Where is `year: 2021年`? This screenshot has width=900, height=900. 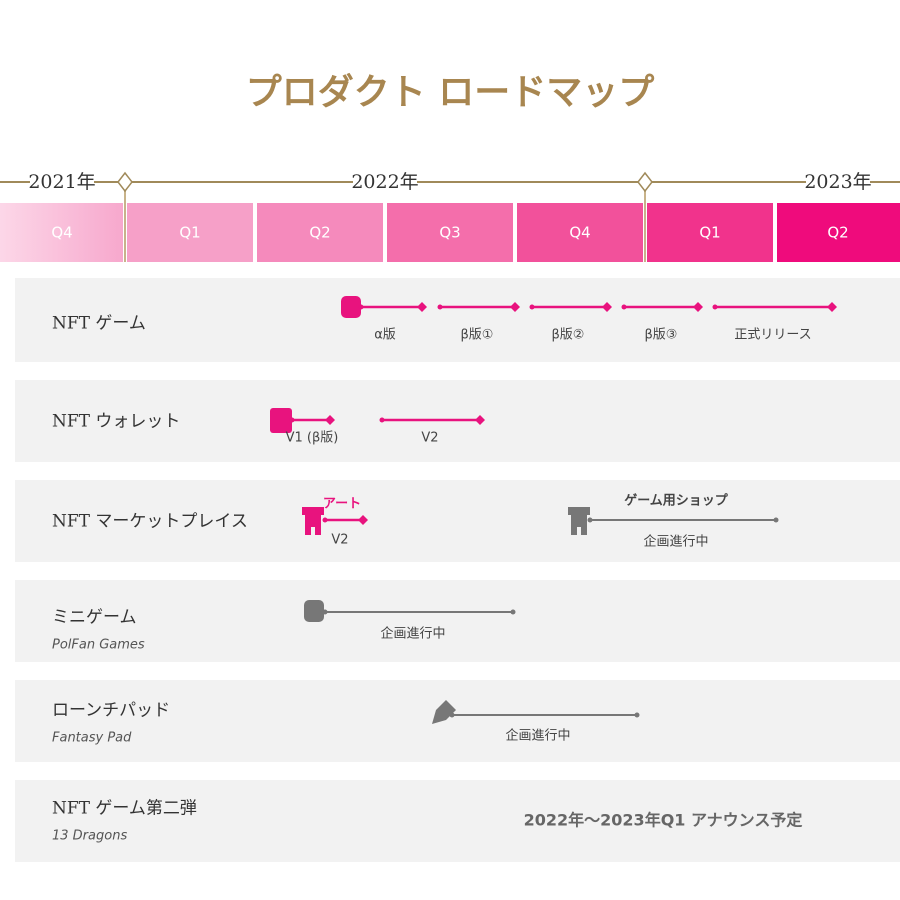
year: 2021年 is located at coordinates (61, 182).